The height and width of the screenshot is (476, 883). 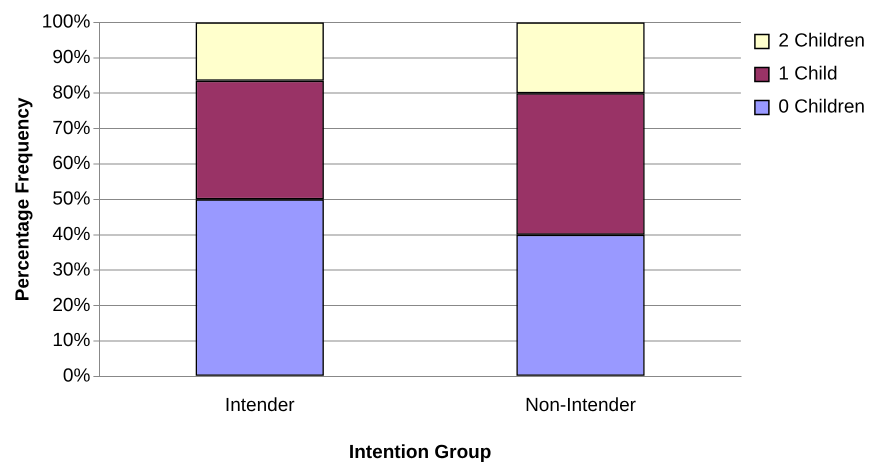 What do you see at coordinates (71, 163) in the screenshot?
I see `y-tick-label: 60%` at bounding box center [71, 163].